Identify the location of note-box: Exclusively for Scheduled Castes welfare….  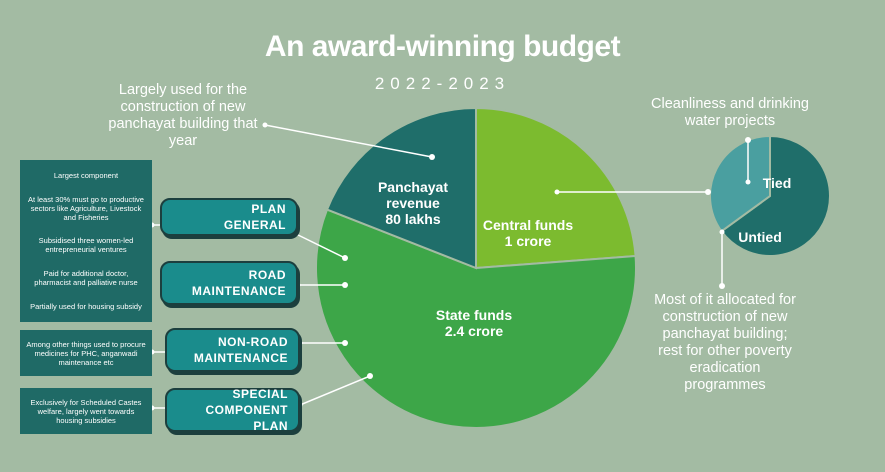
(86, 411).